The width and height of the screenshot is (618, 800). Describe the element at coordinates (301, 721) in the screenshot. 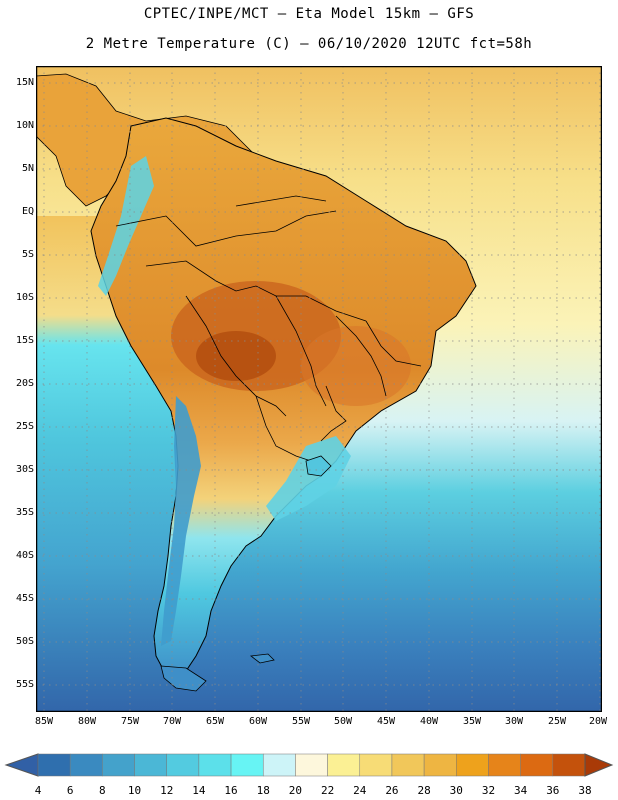

I see `lon-label: 55W` at that location.